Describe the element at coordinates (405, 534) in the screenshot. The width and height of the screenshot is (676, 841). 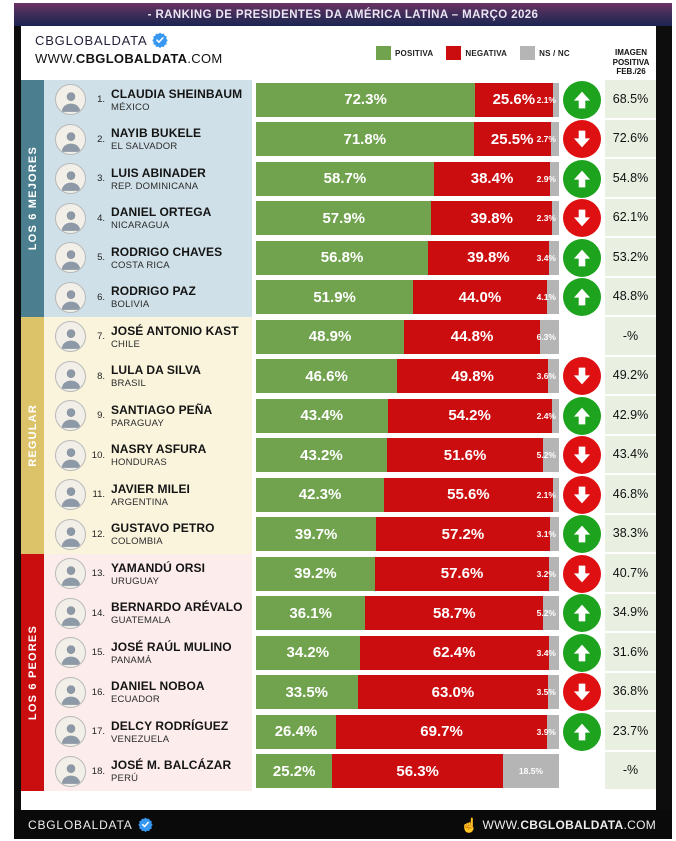
I see `bar-column: 39.7% 57.2% 3.1%` at that location.